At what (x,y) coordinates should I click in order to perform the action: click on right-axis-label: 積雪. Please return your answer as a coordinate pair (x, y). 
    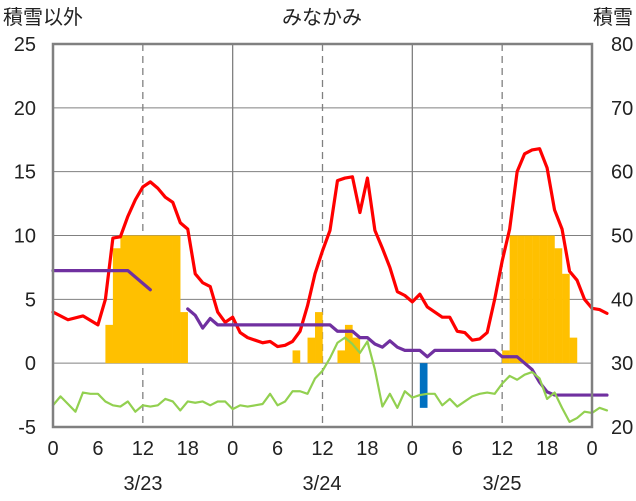
    Looking at the image, I should click on (613, 17).